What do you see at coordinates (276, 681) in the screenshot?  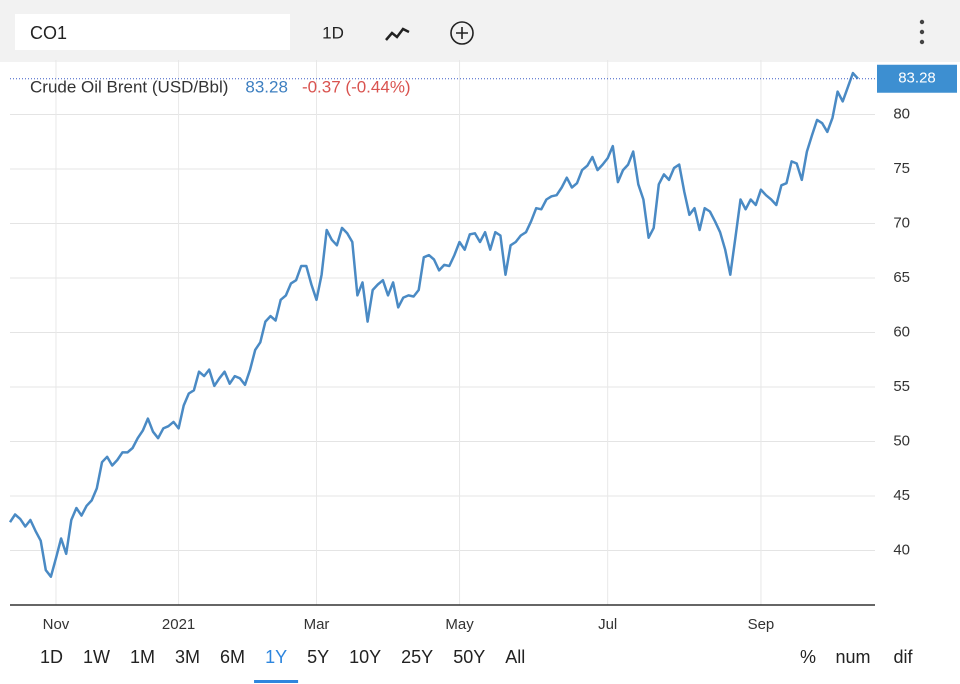 I see `active-underline` at bounding box center [276, 681].